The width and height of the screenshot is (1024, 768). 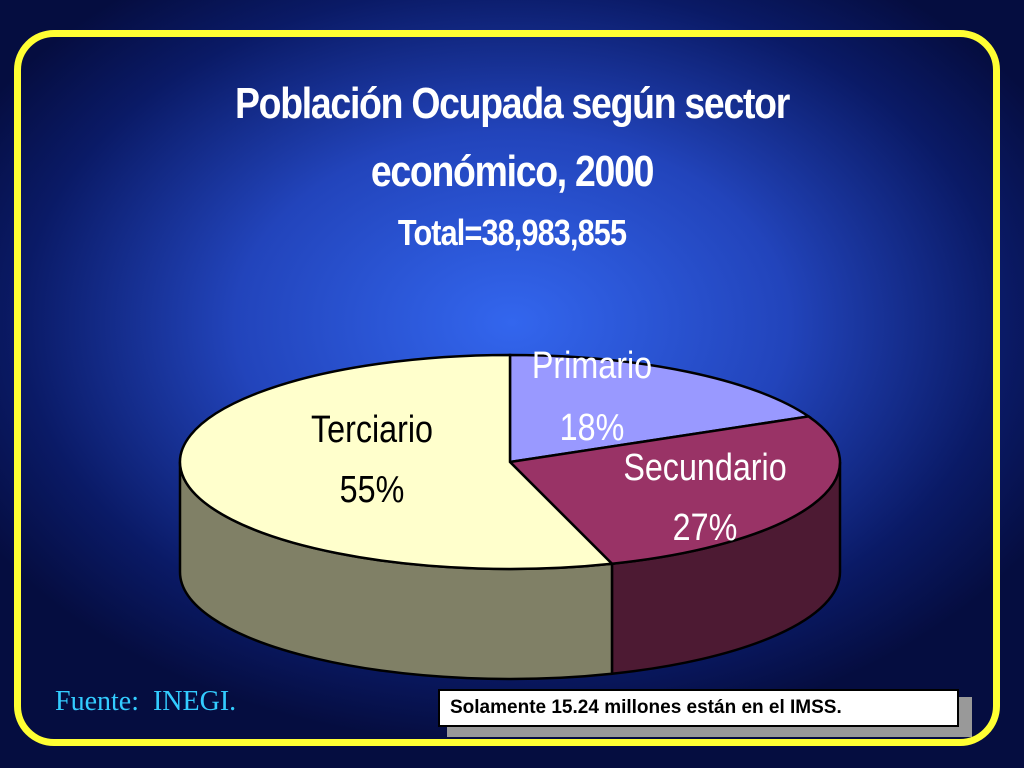 I want to click on source: Fuente: INEGI., so click(x=146, y=701).